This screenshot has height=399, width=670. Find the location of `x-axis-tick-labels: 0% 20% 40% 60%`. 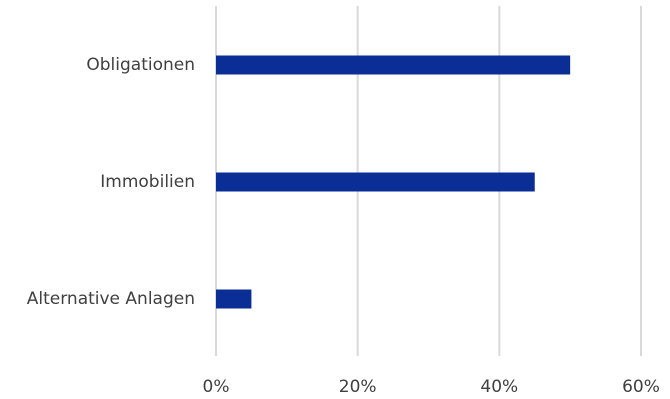

x-axis-tick-labels: 0% 20% 40% 60% is located at coordinates (431, 387).